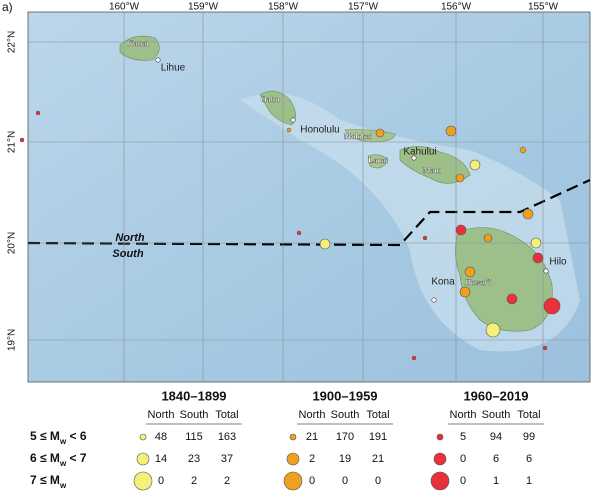 Image resolution: width=600 pixels, height=492 pixels. Describe the element at coordinates (463, 437) in the screenshot. I see `count: 5` at that location.